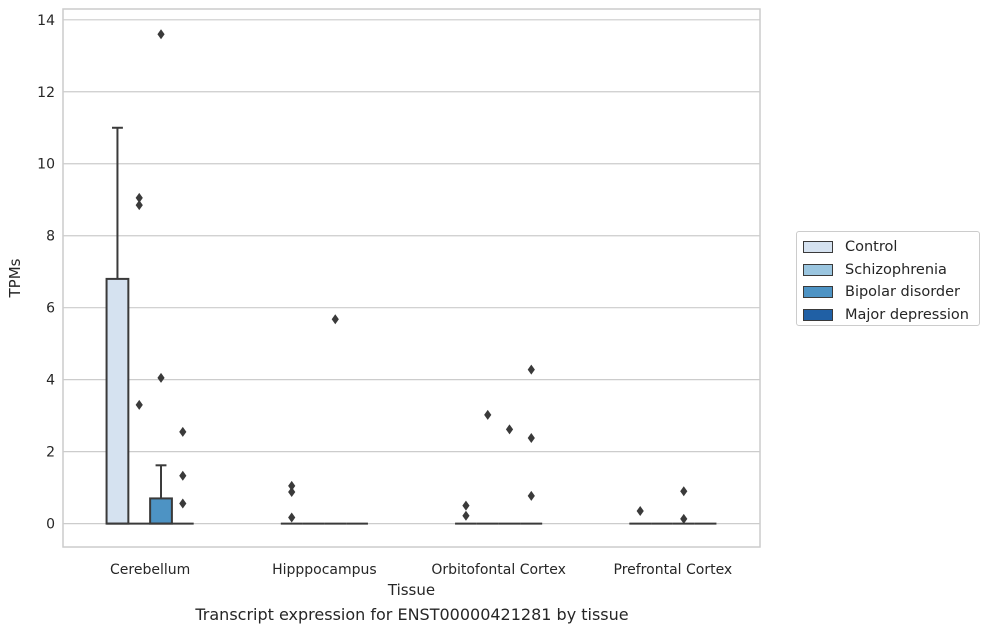 This screenshot has height=634, width=992. What do you see at coordinates (15, 278) in the screenshot?
I see `y-axis-label: TPMs` at bounding box center [15, 278].